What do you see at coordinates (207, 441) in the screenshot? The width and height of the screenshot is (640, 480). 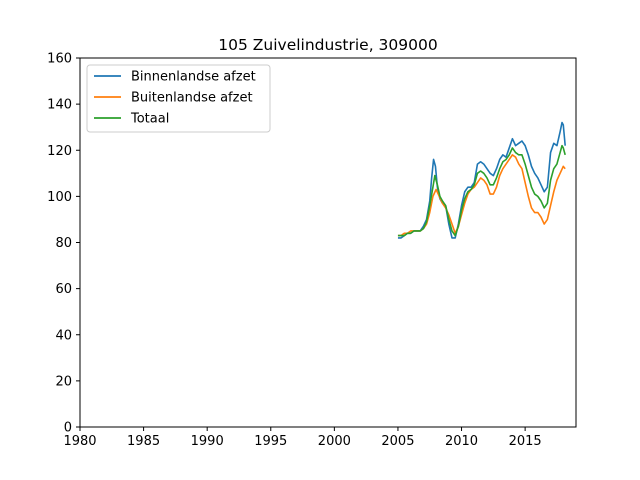 I see `x-tick-label: 1990` at bounding box center [207, 441].